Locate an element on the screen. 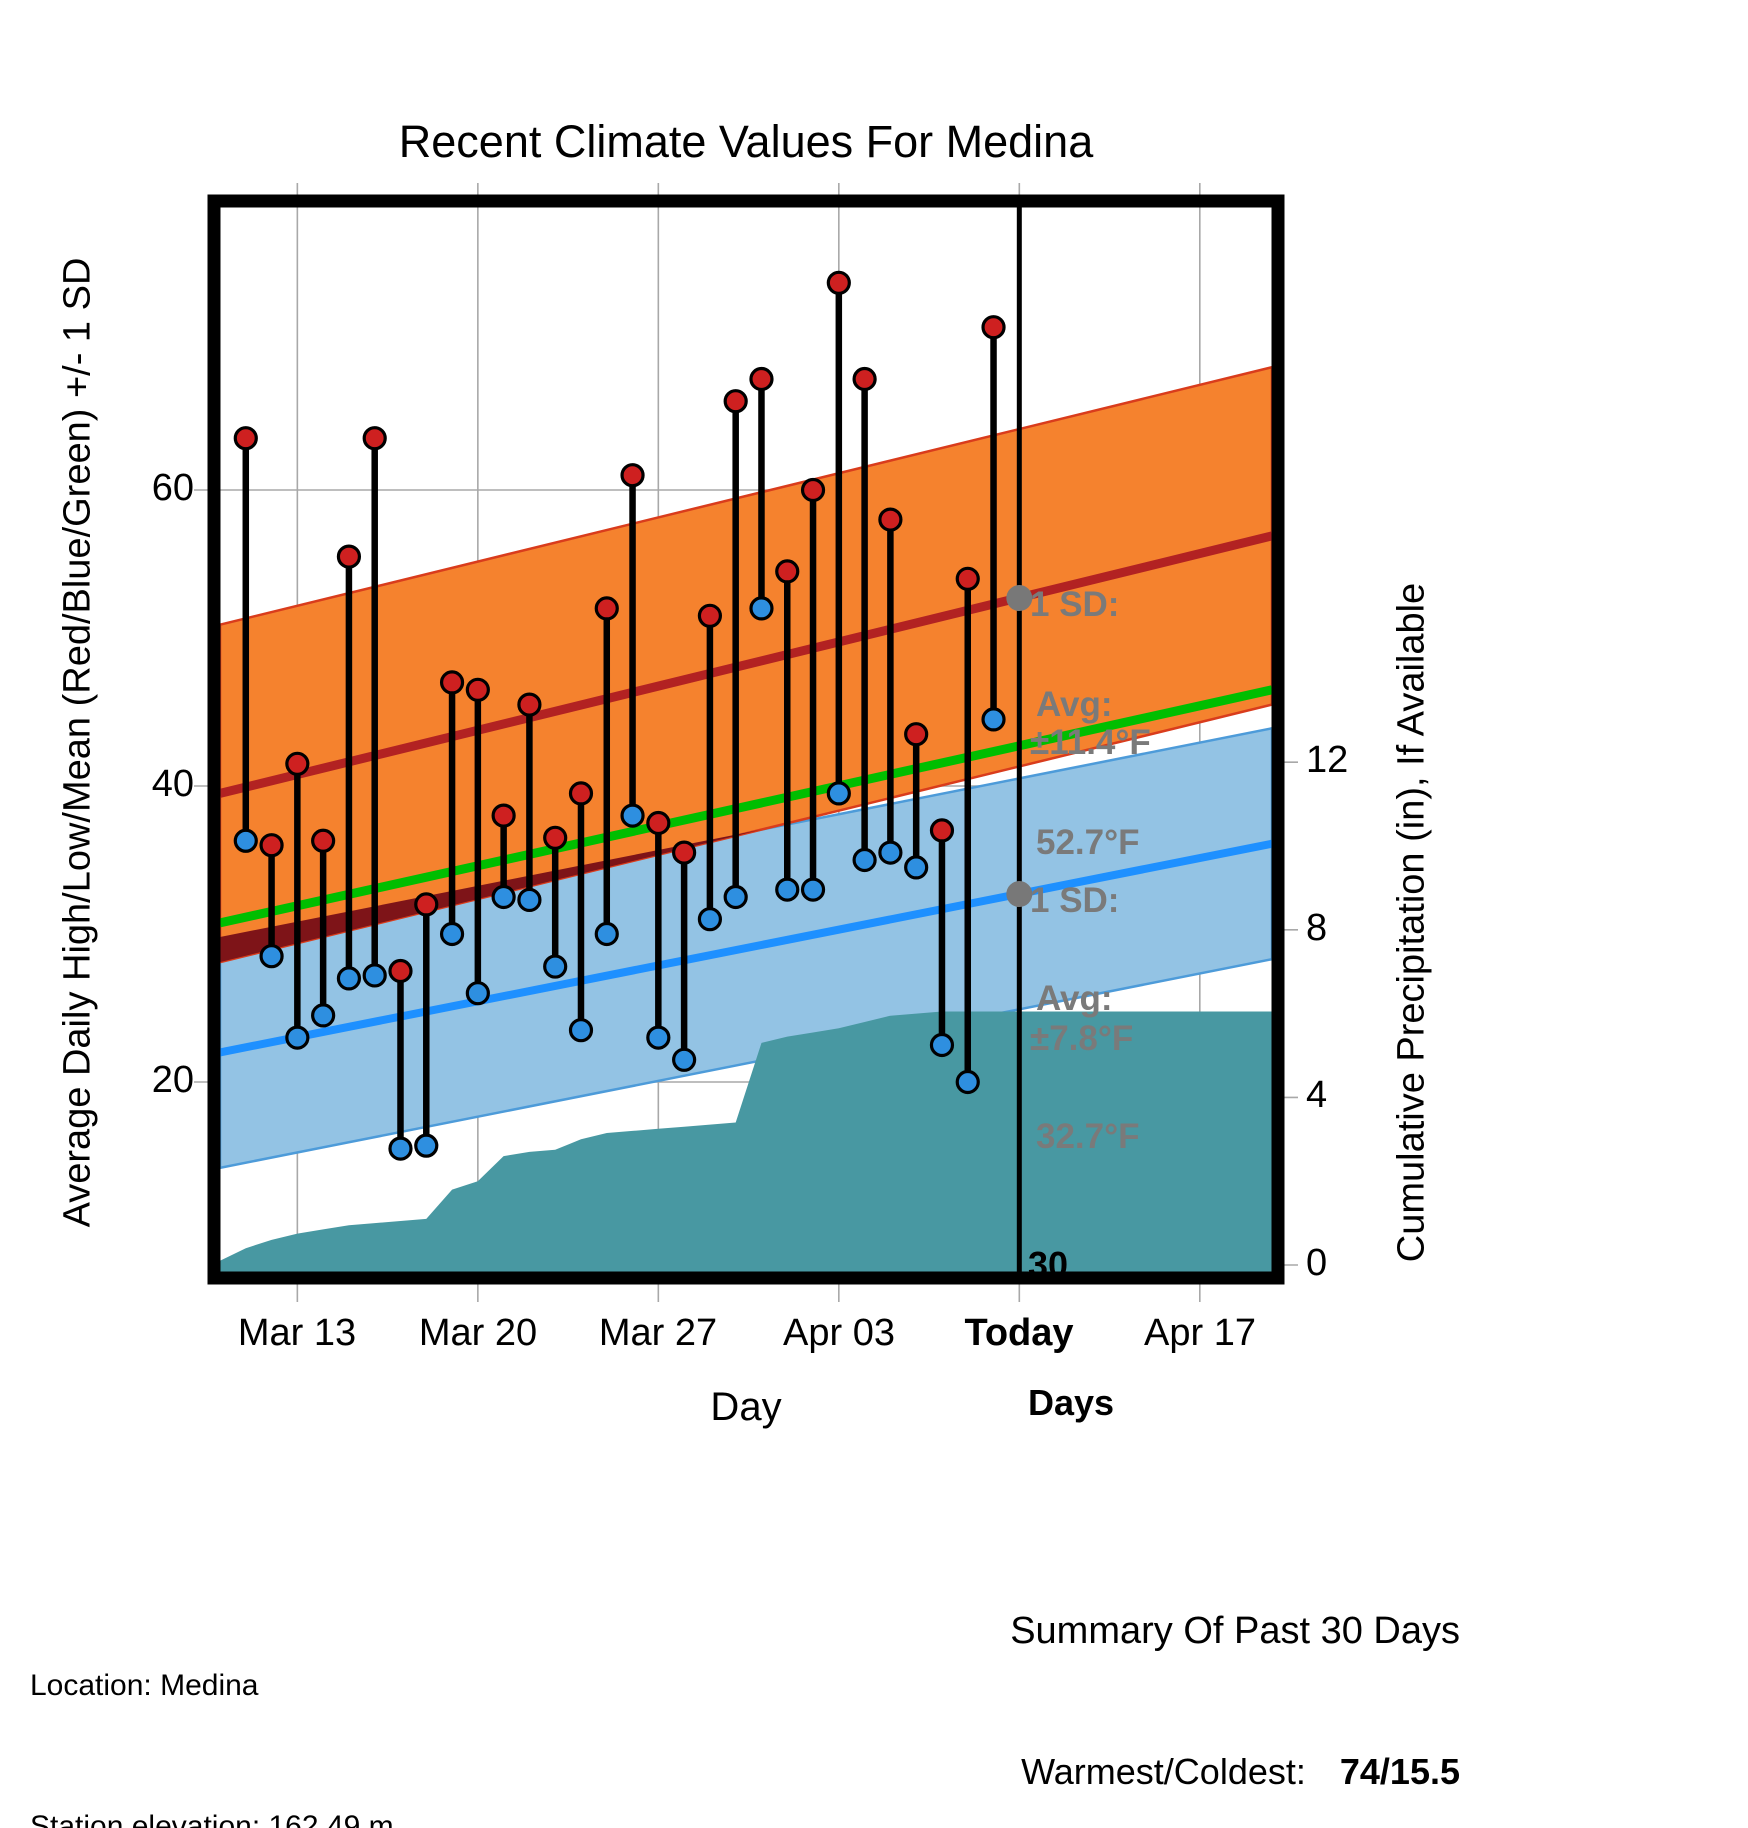 Image resolution: width=1748 pixels, height=1828 pixels. summary-title: Summary Of Past 30 Days is located at coordinates (1235, 1631).